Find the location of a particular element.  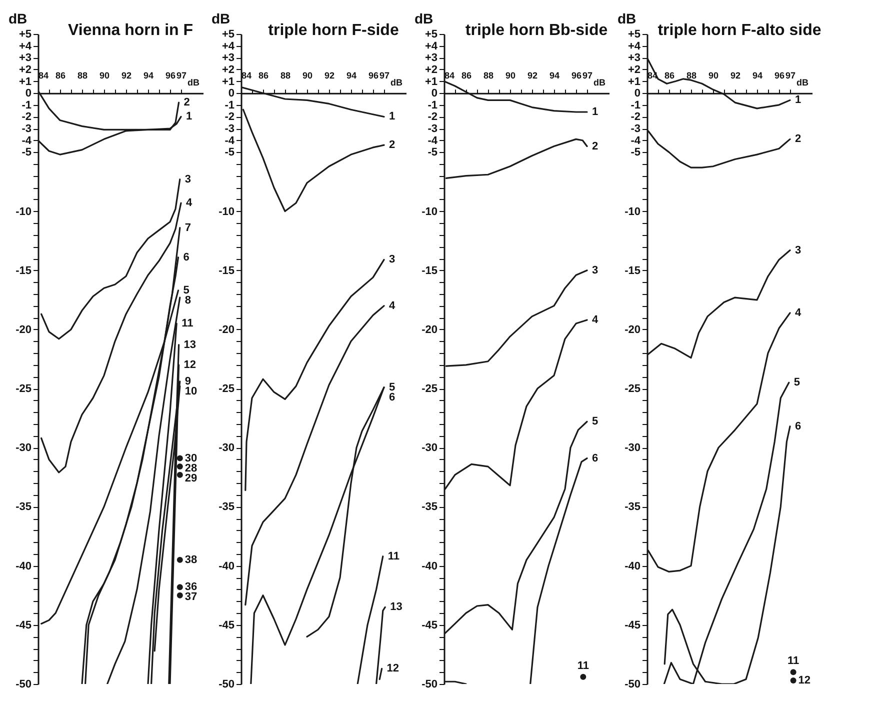

x-tick-label: 88 is located at coordinates (285, 75).